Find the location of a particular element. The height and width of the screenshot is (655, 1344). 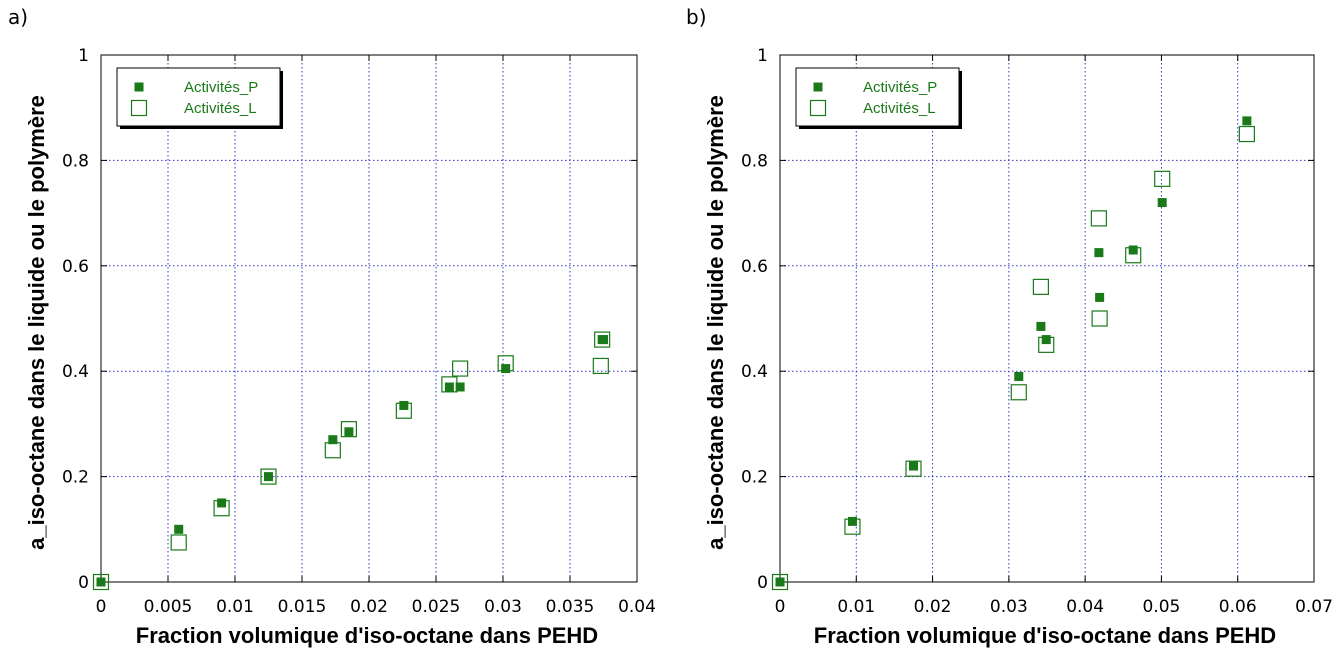

x-tick-label: 0.025 is located at coordinates (436, 607).